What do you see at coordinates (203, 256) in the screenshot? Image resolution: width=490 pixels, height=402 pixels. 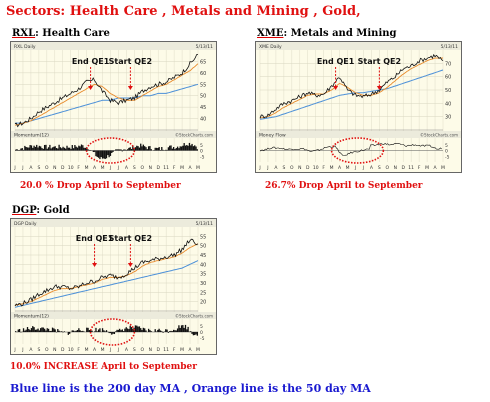 I see `y-tick-label: 45` at bounding box center [203, 256].